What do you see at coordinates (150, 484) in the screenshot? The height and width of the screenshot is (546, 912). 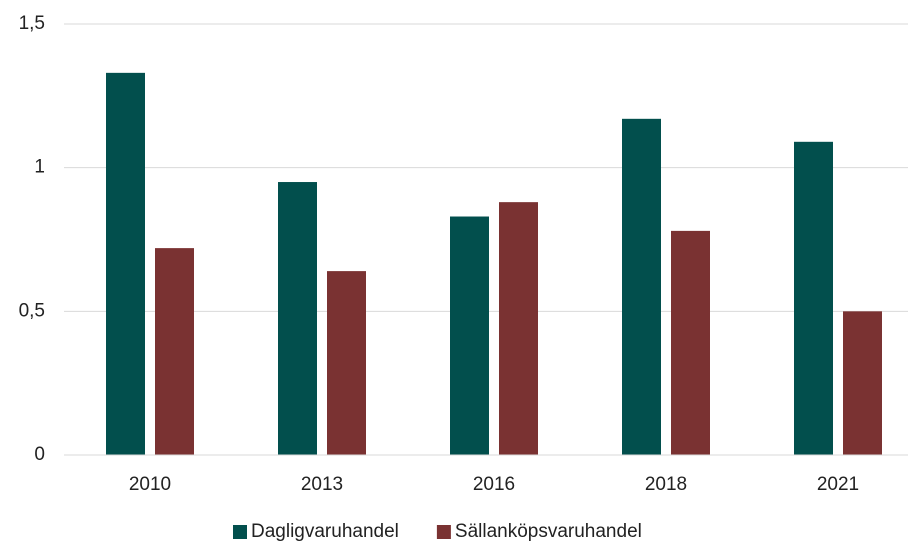 I see `x-tick-label: 2010` at bounding box center [150, 484].